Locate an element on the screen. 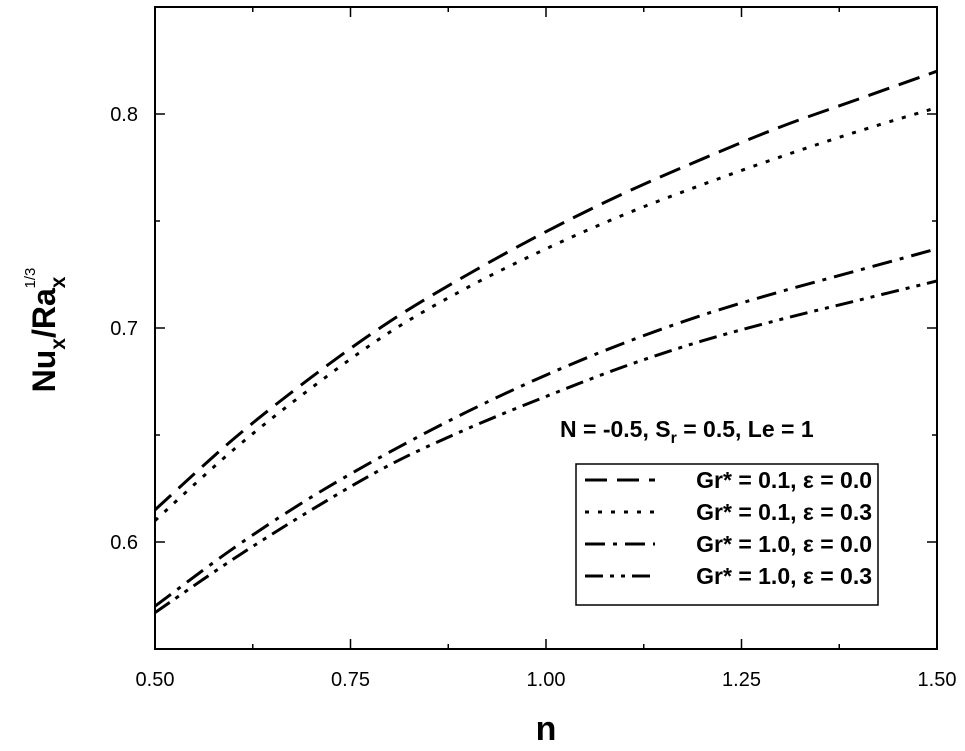  y-axis-title-mid: /Ra is located at coordinates (44, 313).